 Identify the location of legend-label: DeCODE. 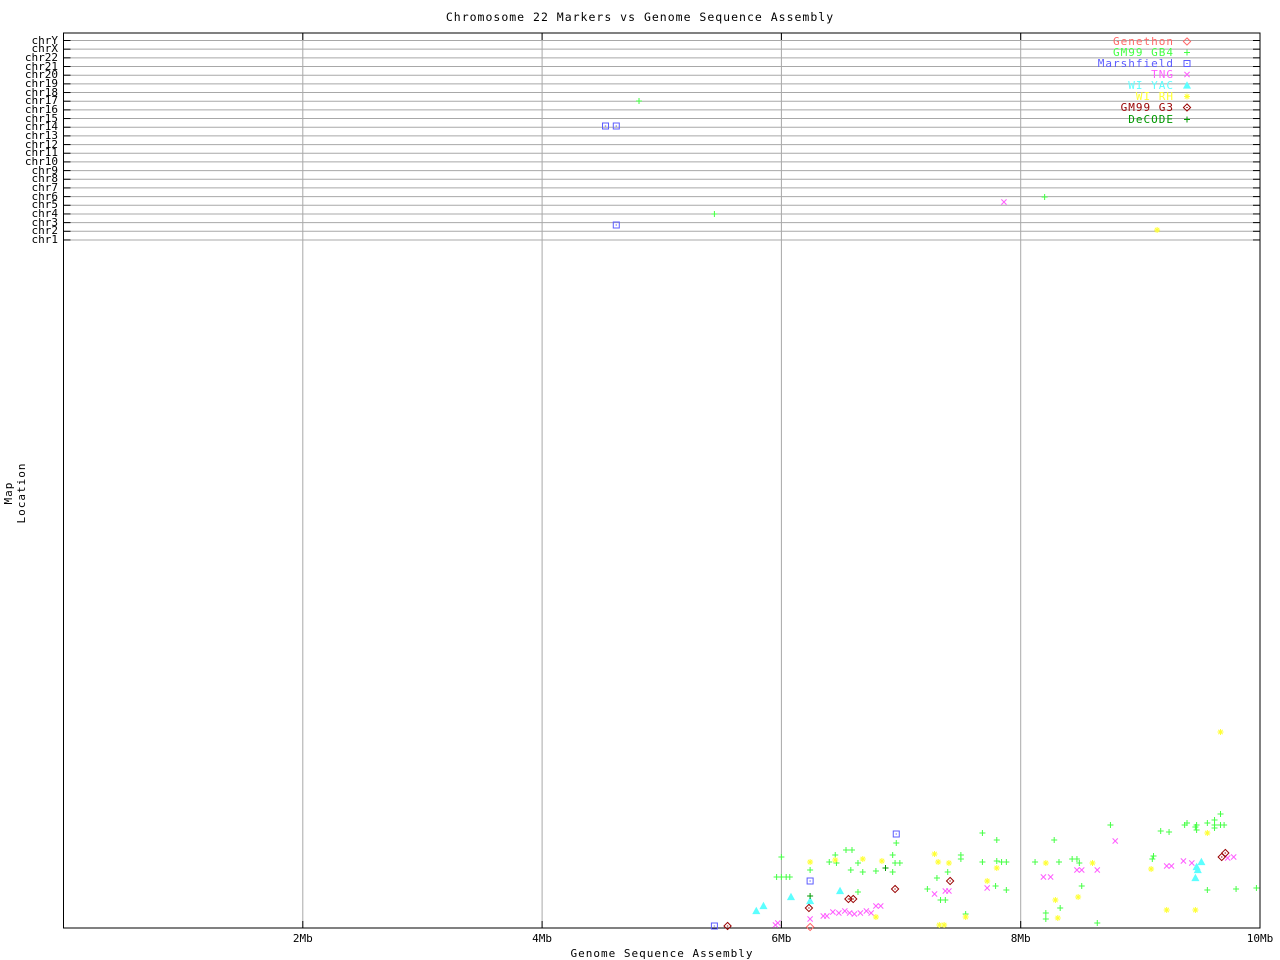
(1151, 119).